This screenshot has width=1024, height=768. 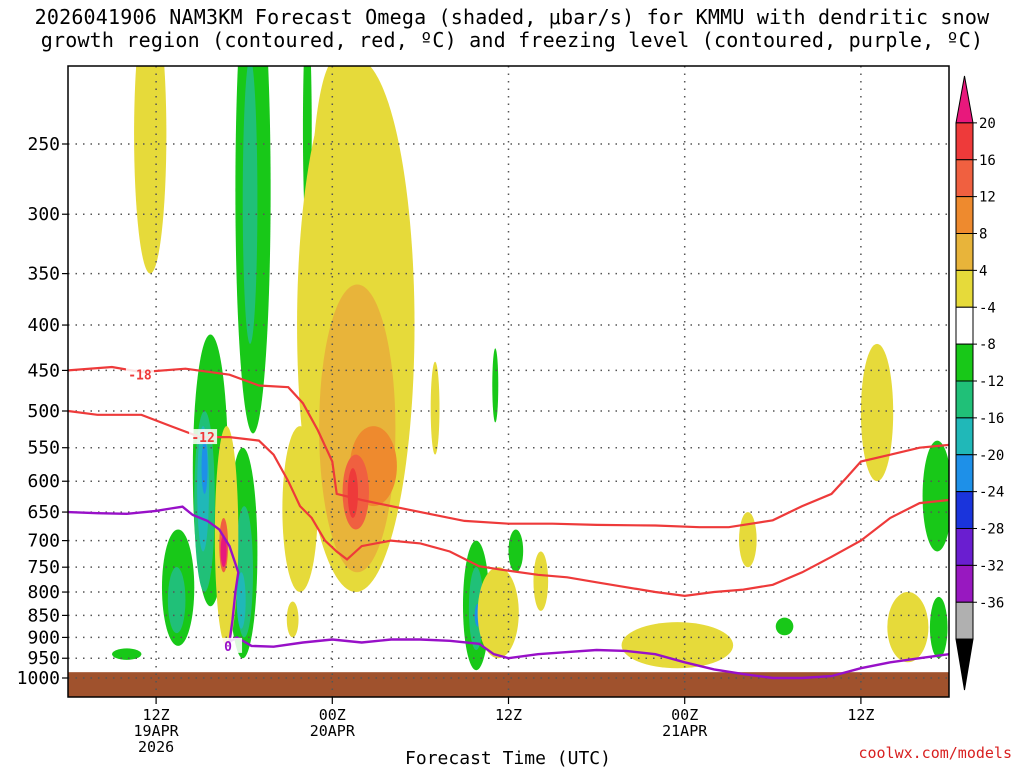 I want to click on freezing-level-label: 0, so click(x=228, y=647).